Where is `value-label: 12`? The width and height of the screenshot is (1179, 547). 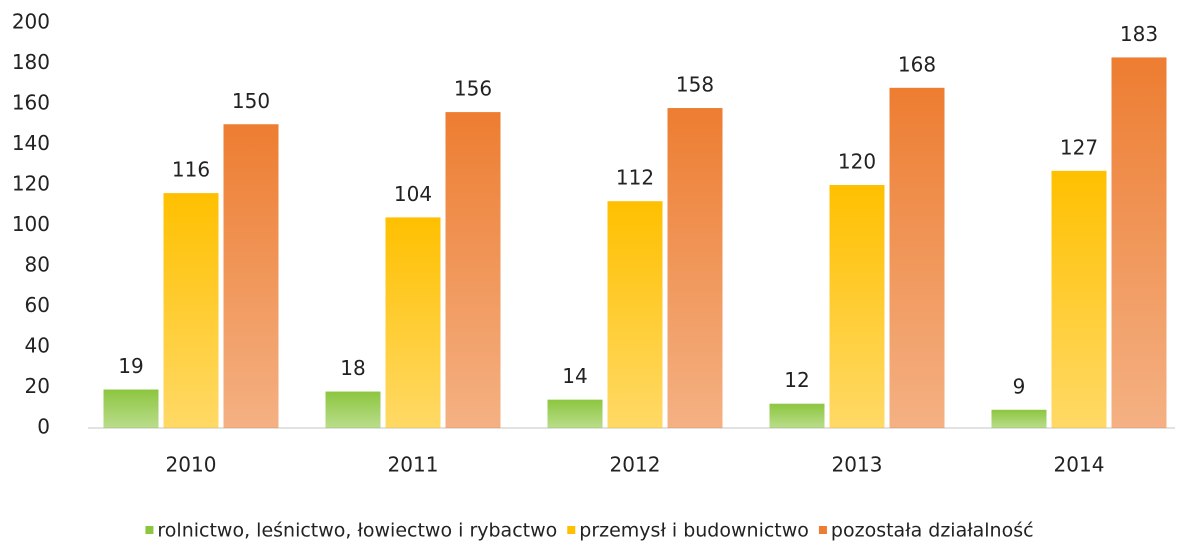 value-label: 12 is located at coordinates (796, 380).